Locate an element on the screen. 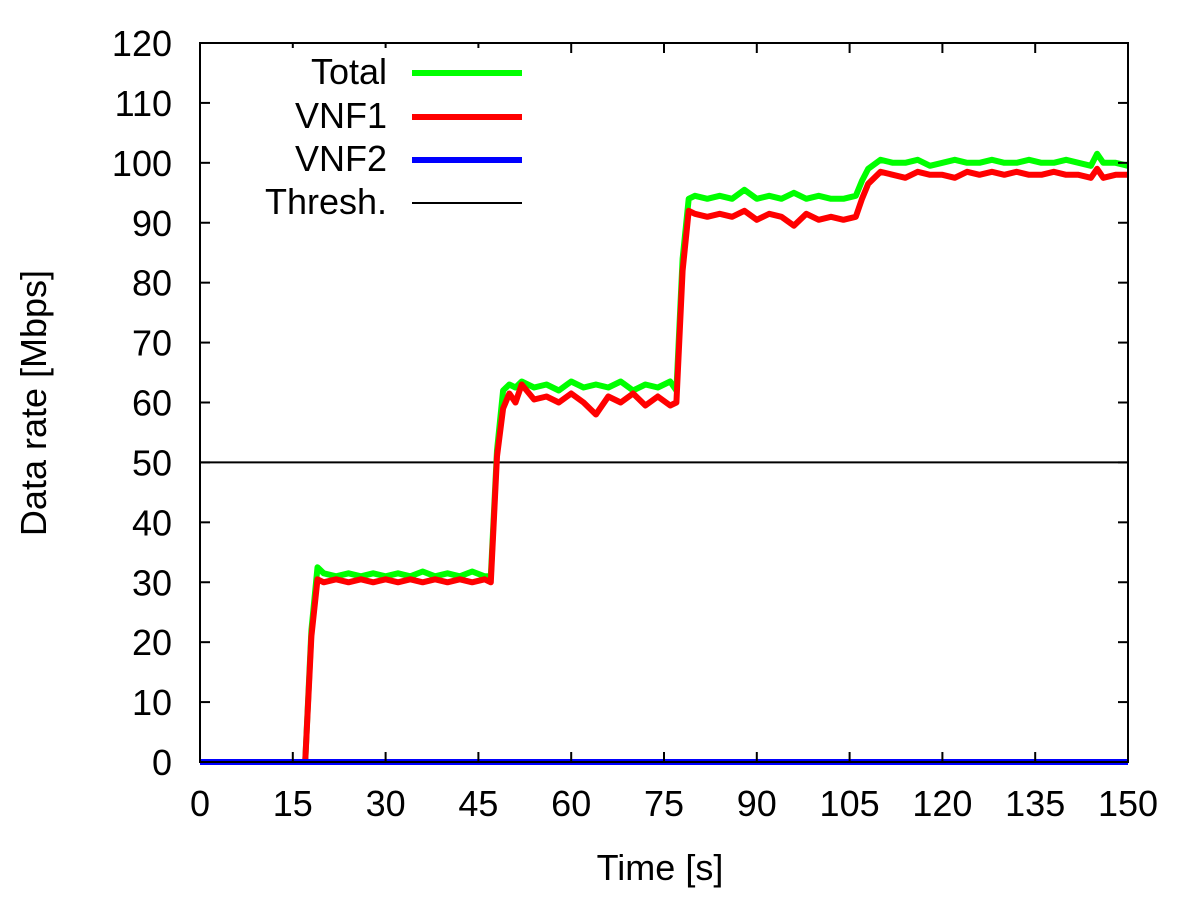 The width and height of the screenshot is (1200, 900). legend-label-vnf2: VNF2 is located at coordinates (341, 158).